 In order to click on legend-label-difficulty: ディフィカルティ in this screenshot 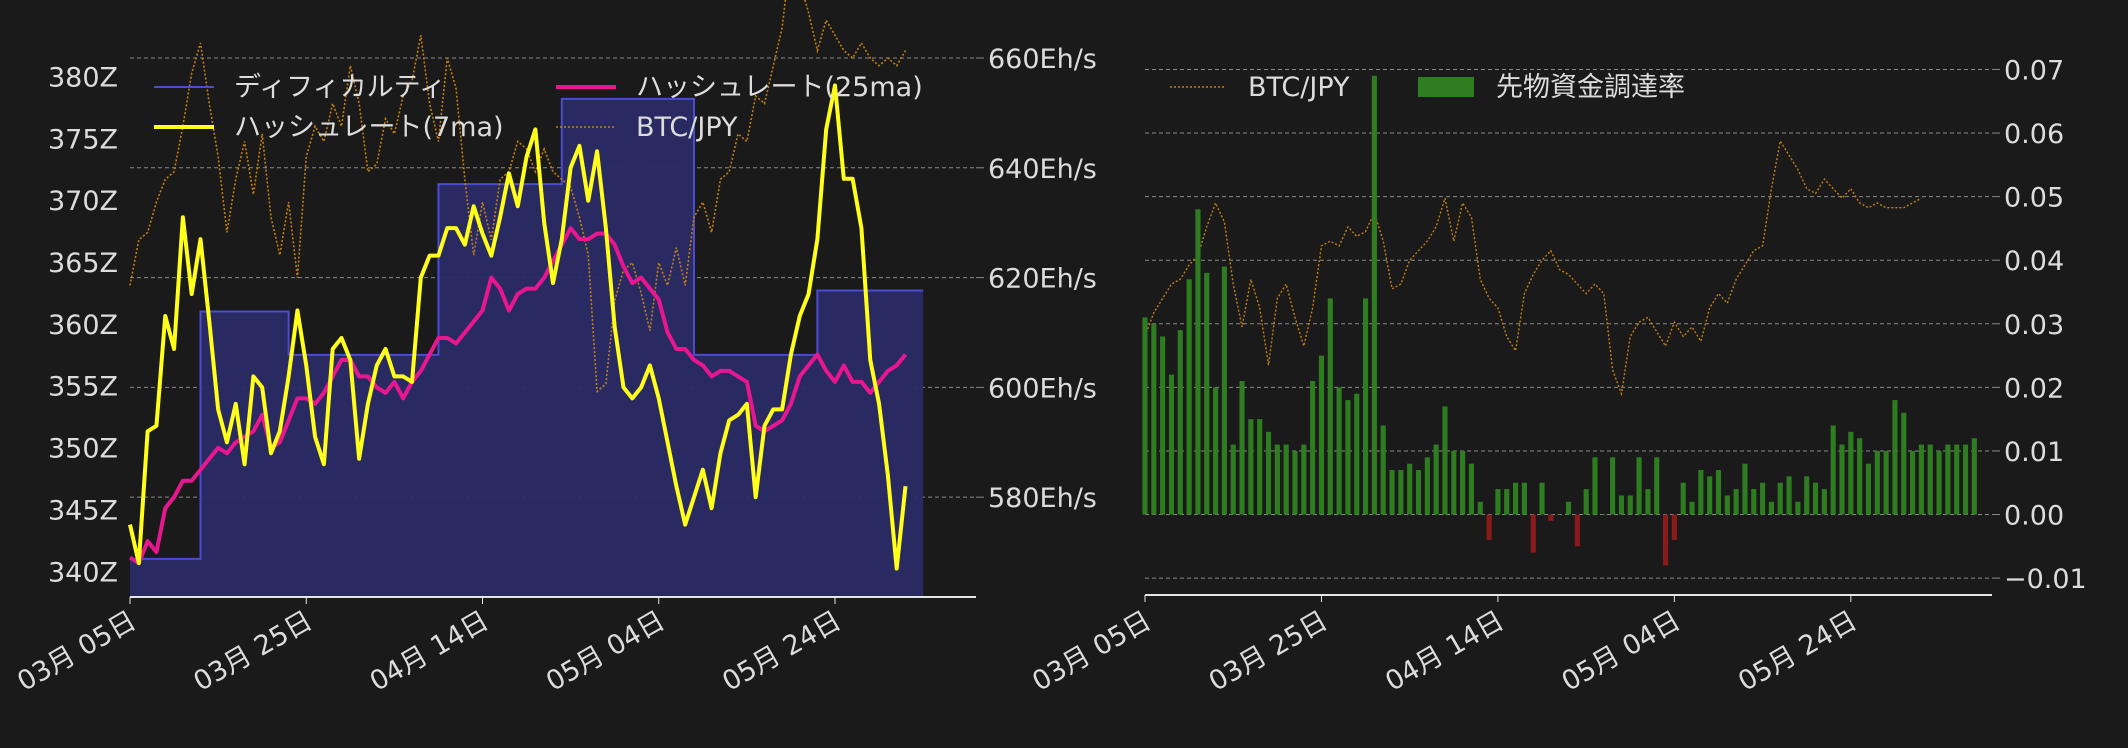, I will do `click(340, 87)`.